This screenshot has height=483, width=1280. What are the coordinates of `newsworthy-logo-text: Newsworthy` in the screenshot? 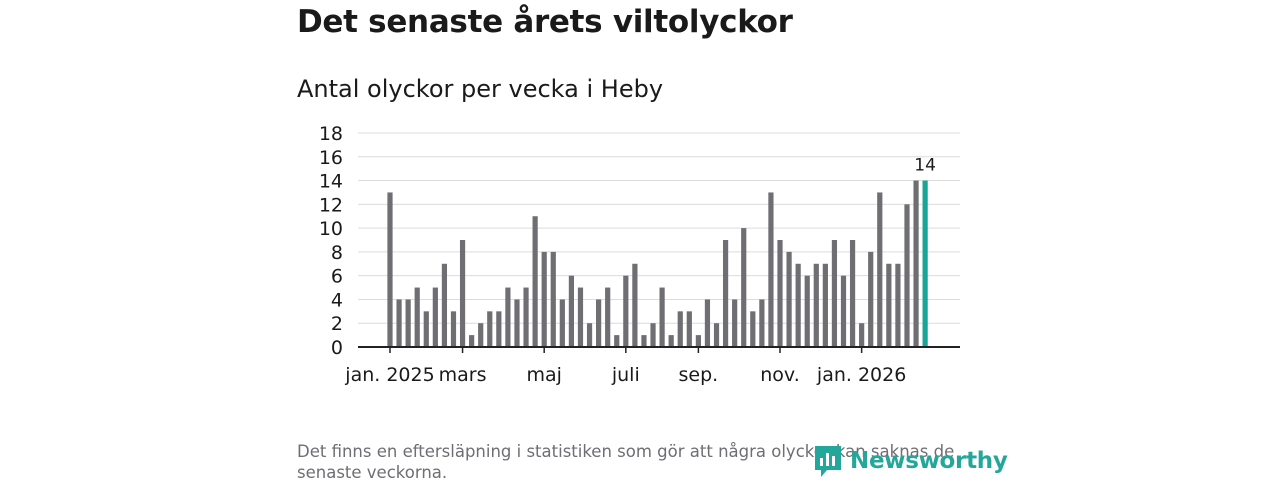 It's located at (929, 461).